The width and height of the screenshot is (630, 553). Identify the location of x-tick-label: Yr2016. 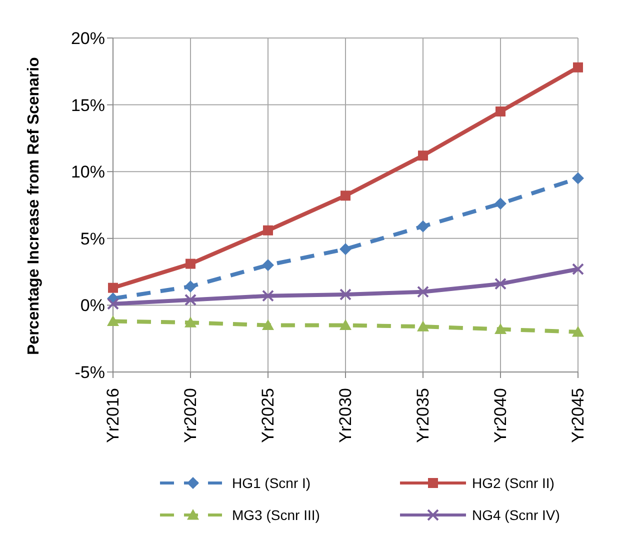
(113, 415).